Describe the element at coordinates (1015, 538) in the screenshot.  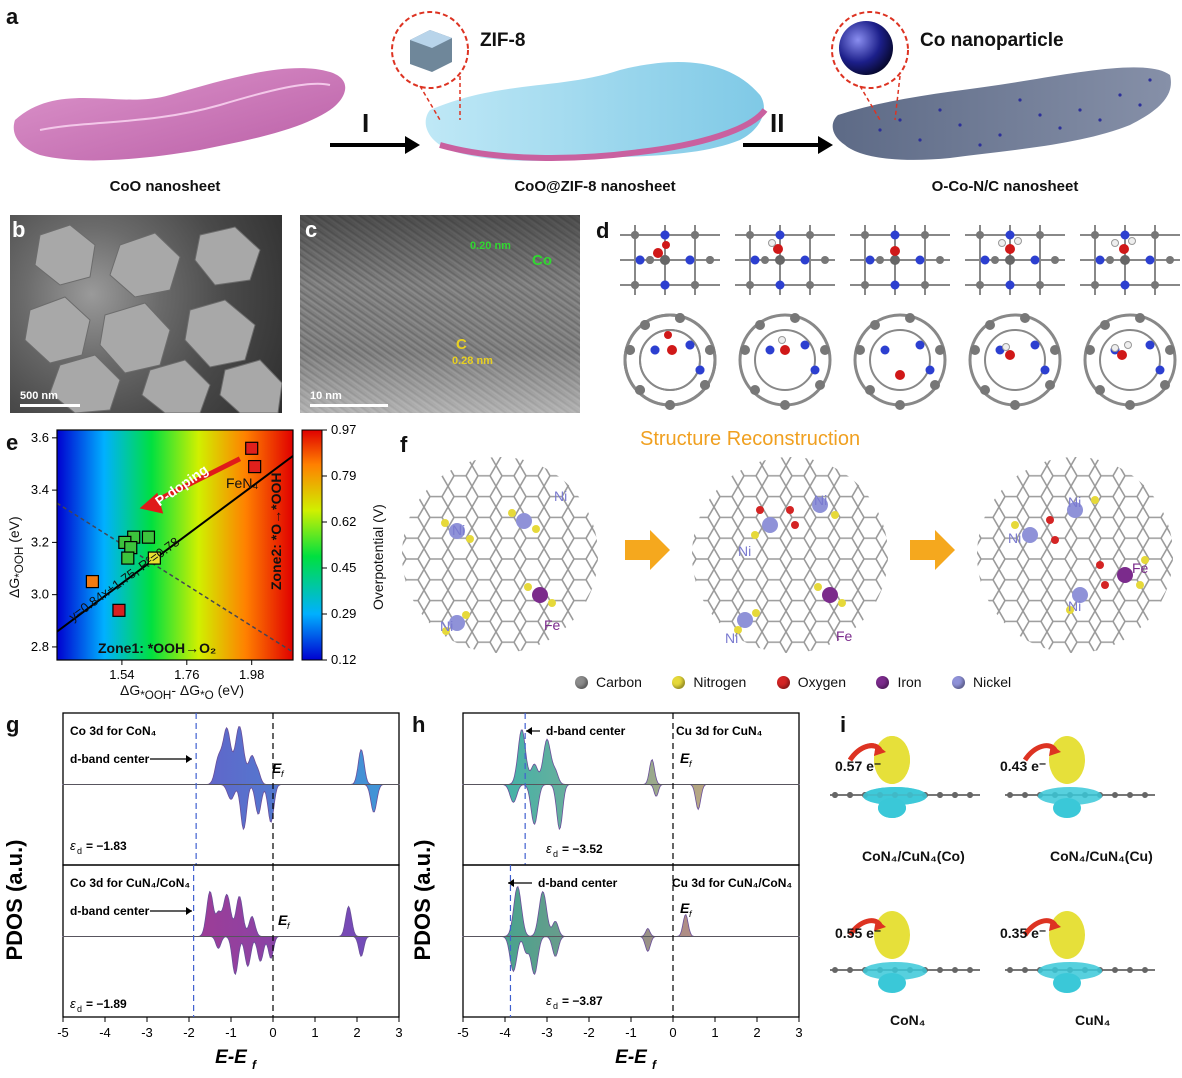
I see `ni-label-7: Ni` at that location.